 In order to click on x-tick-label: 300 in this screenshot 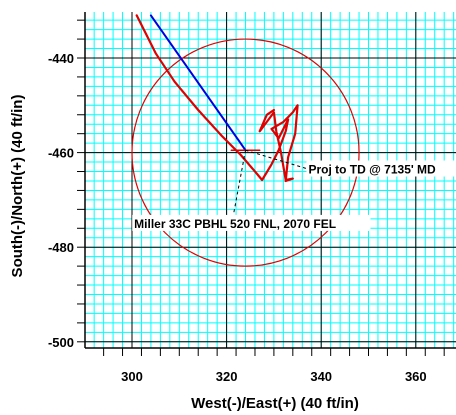, I will do `click(132, 376)`.